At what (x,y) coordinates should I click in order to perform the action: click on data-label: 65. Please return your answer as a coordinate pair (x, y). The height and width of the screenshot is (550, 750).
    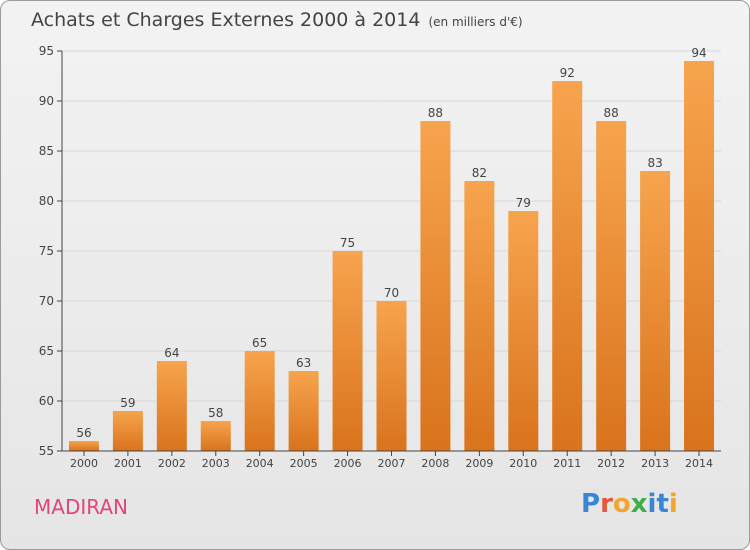
    Looking at the image, I should click on (259, 343).